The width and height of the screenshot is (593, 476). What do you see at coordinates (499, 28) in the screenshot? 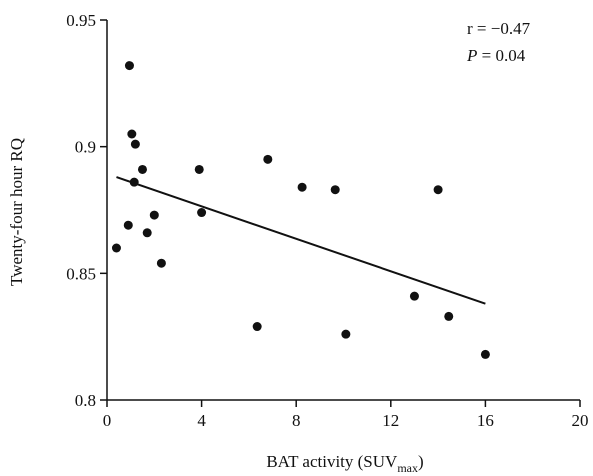
I see `correlation-annotation: r = −0.47` at bounding box center [499, 28].